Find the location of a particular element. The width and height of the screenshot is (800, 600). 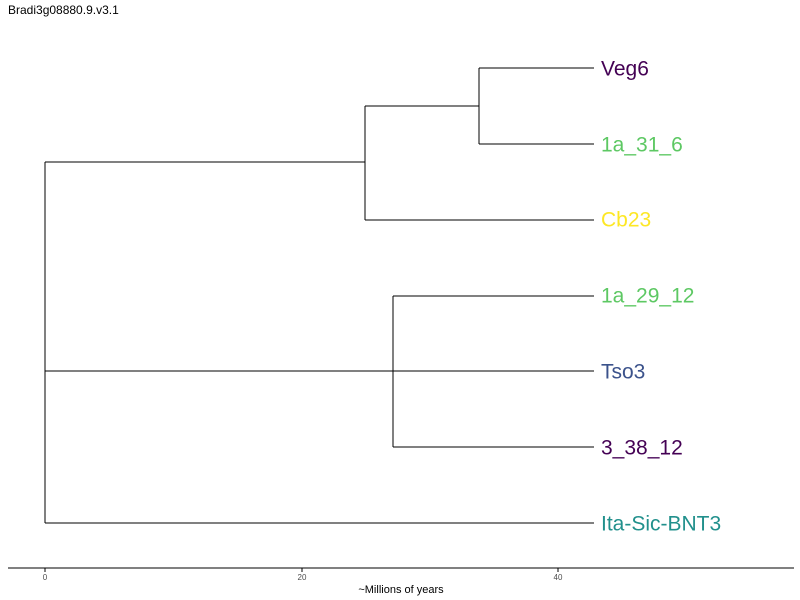

axis-tick-label-0: 0 is located at coordinates (45, 577).